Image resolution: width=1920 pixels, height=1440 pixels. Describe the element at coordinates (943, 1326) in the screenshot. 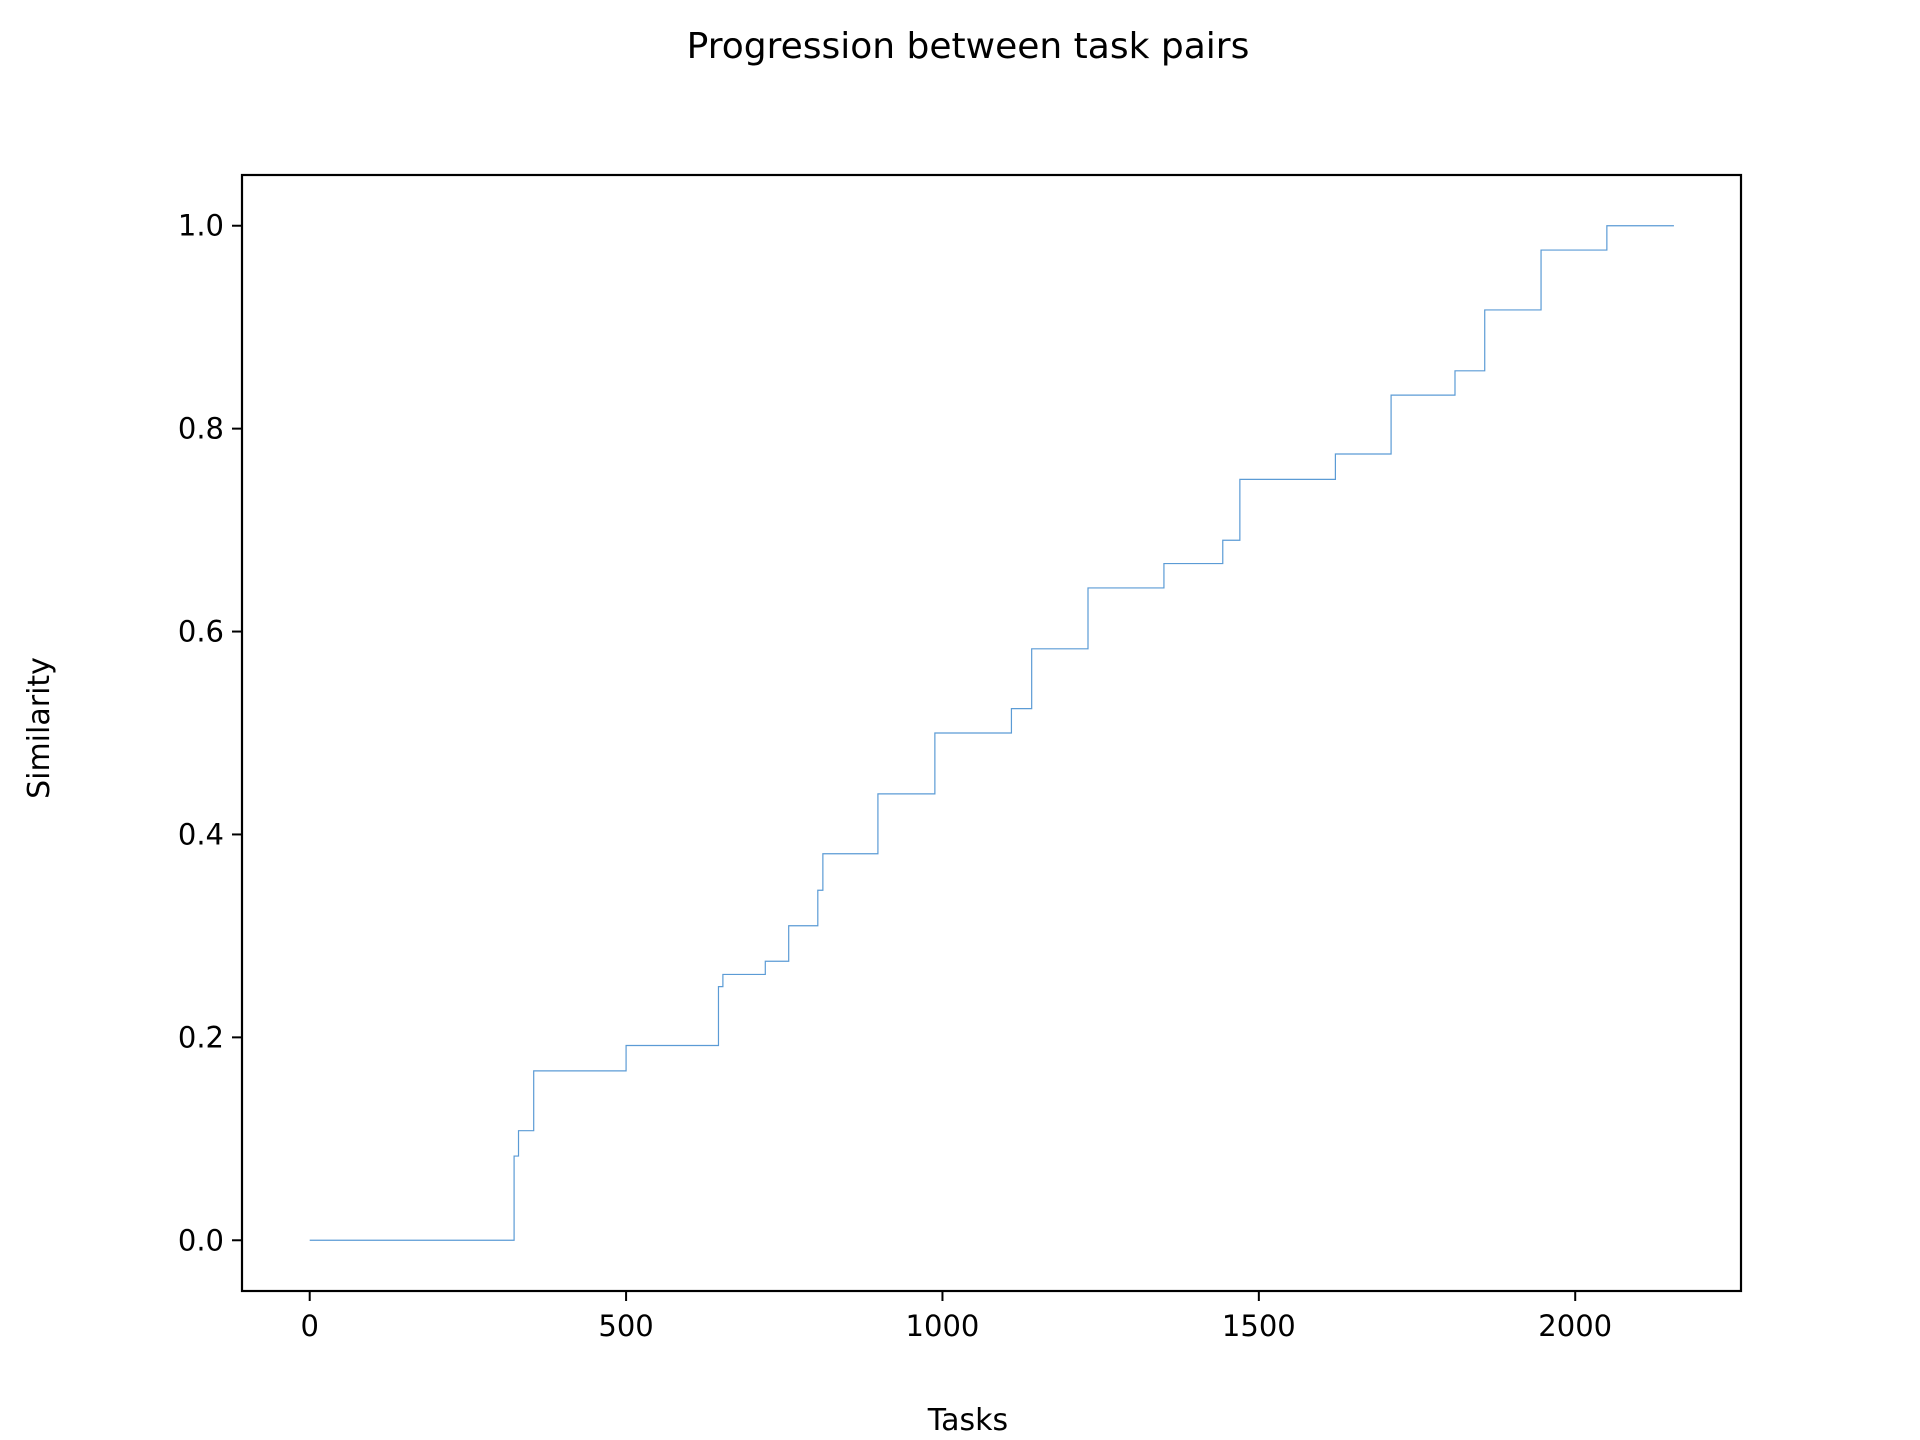

I see `x-tick-label: 1000` at that location.